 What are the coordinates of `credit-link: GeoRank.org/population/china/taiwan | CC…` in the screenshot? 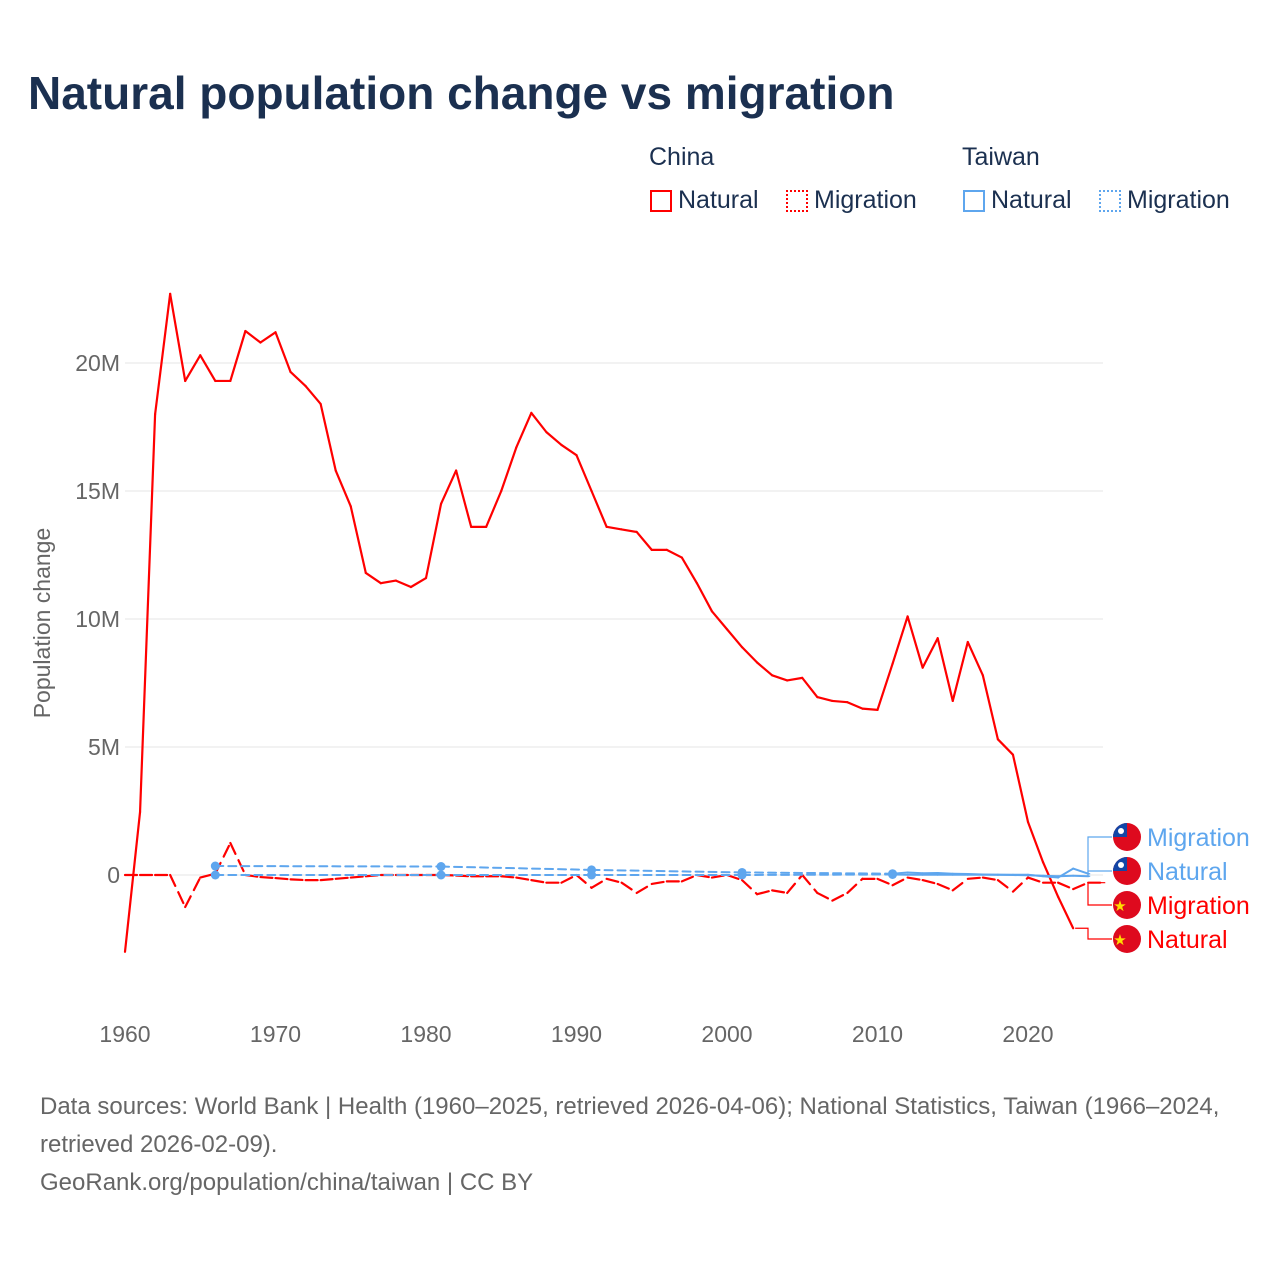 It's located at (287, 1182).